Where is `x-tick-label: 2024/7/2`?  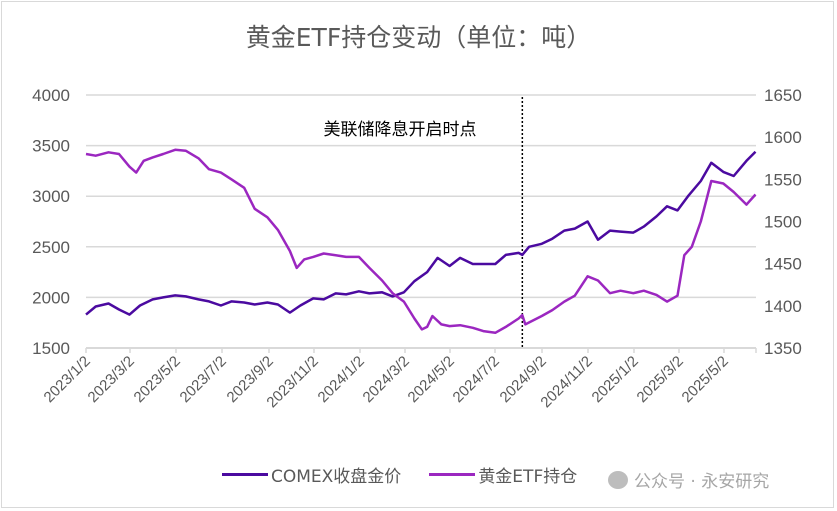
x-tick-label: 2024/7/2 is located at coordinates (476, 379).